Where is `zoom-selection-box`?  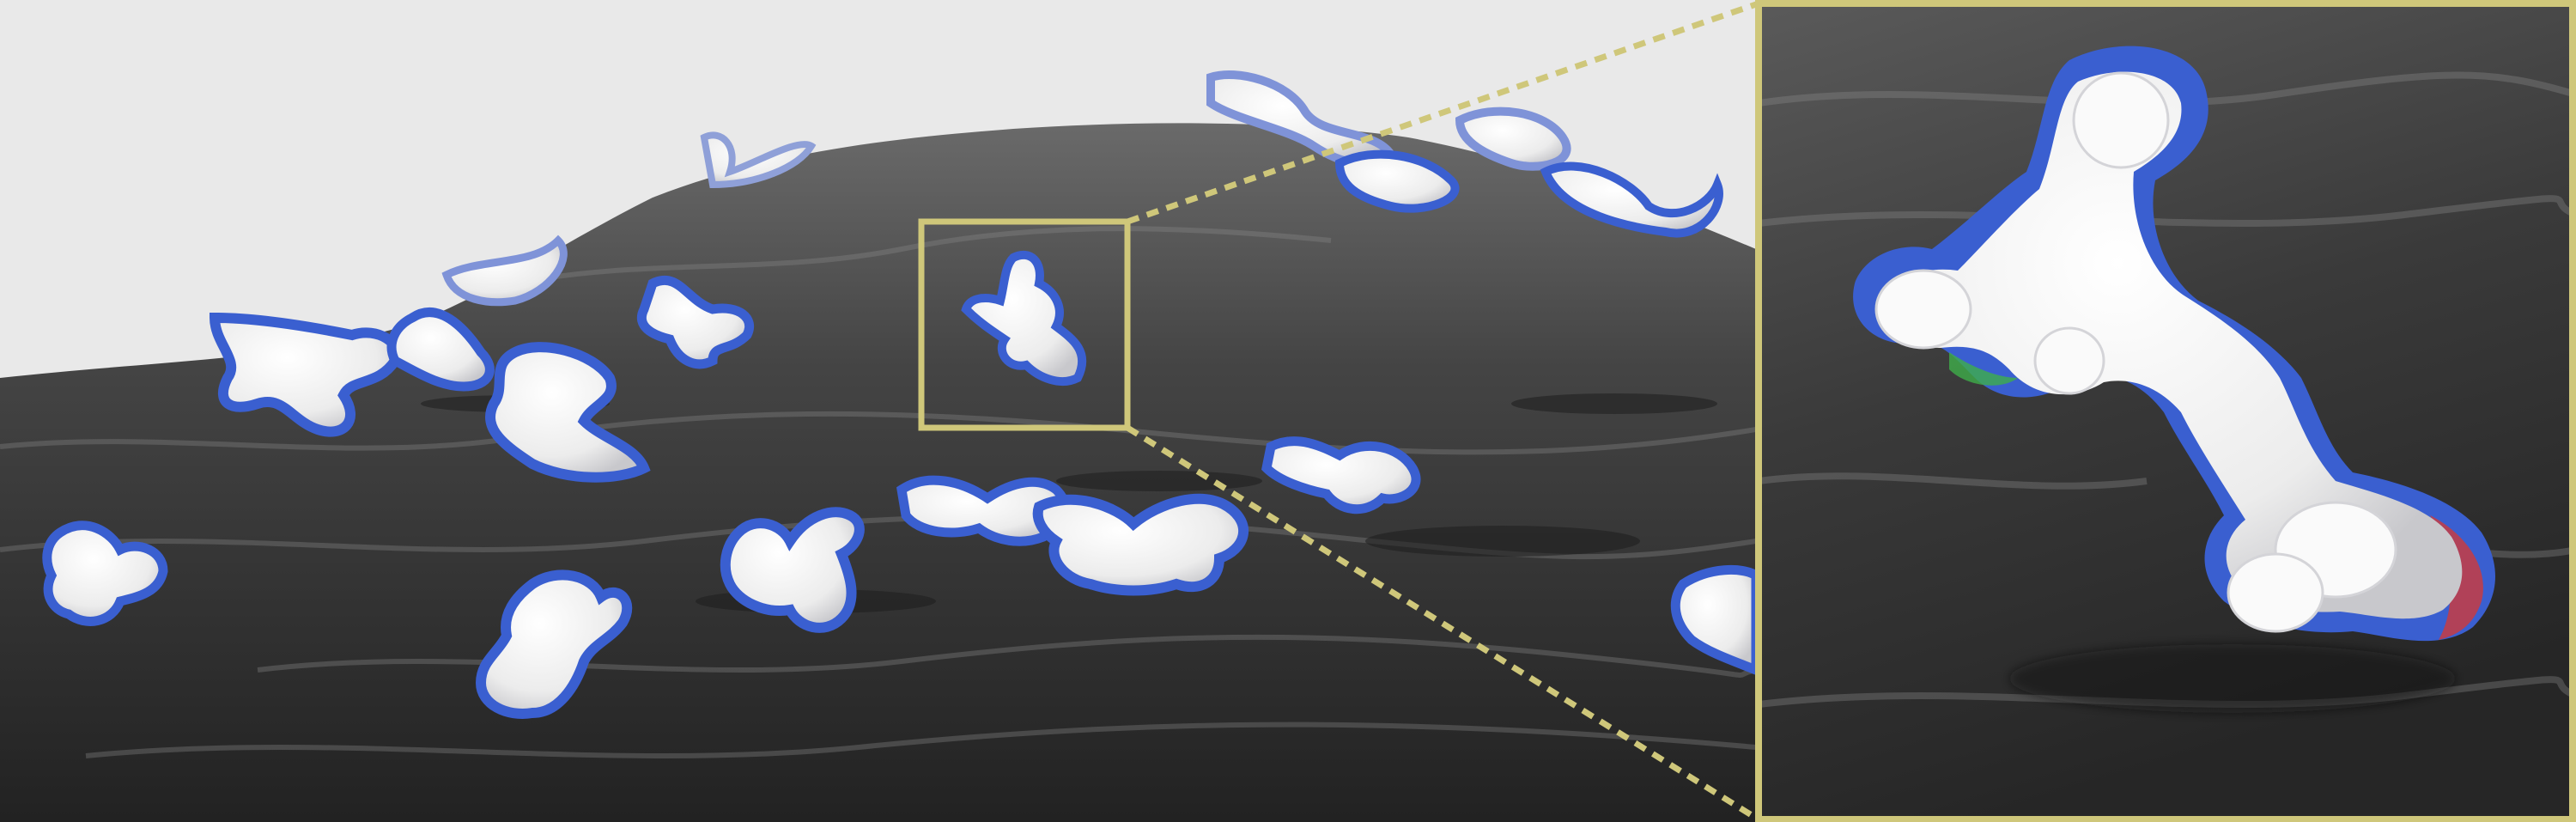 zoom-selection-box is located at coordinates (1024, 324).